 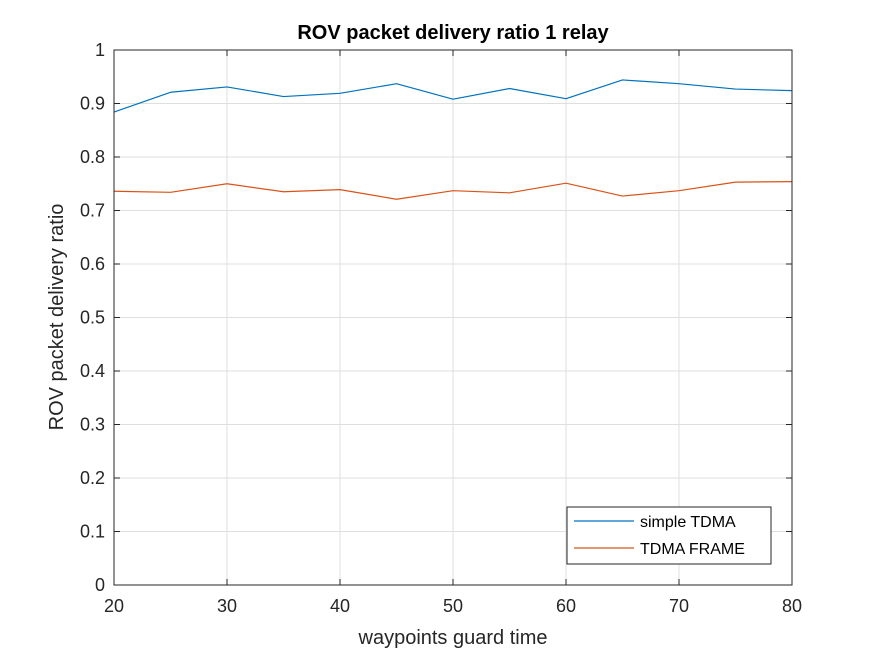 What do you see at coordinates (92, 104) in the screenshot?
I see `y-tick-label: 0.9` at bounding box center [92, 104].